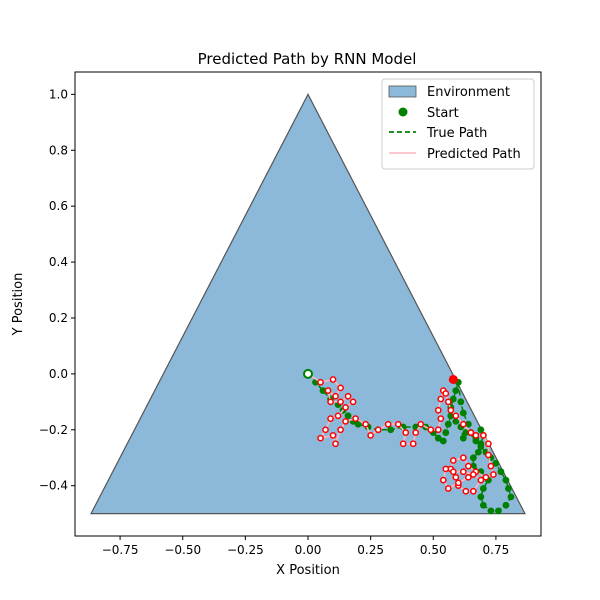  What do you see at coordinates (58, 206) in the screenshot?
I see `y-tick-label: 0.6` at bounding box center [58, 206].